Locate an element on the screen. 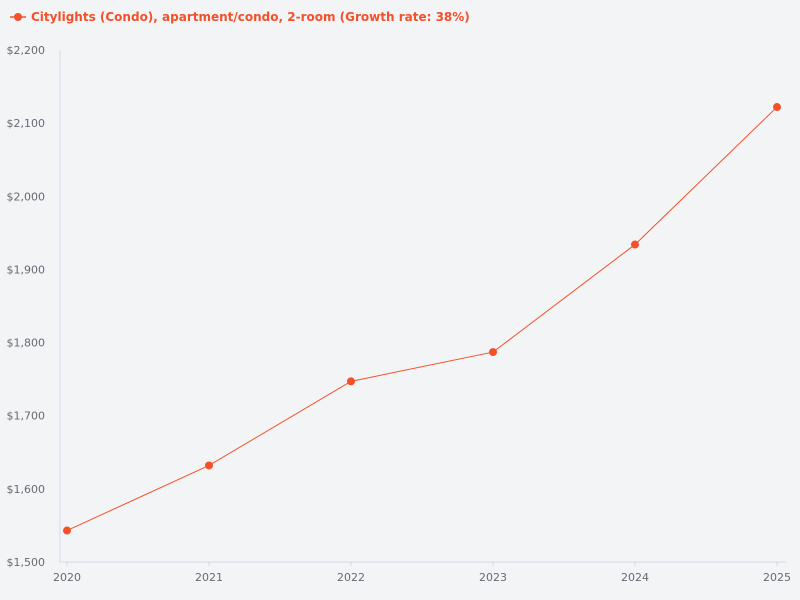 This screenshot has height=600, width=800. legend-dot-marker is located at coordinates (18, 17).